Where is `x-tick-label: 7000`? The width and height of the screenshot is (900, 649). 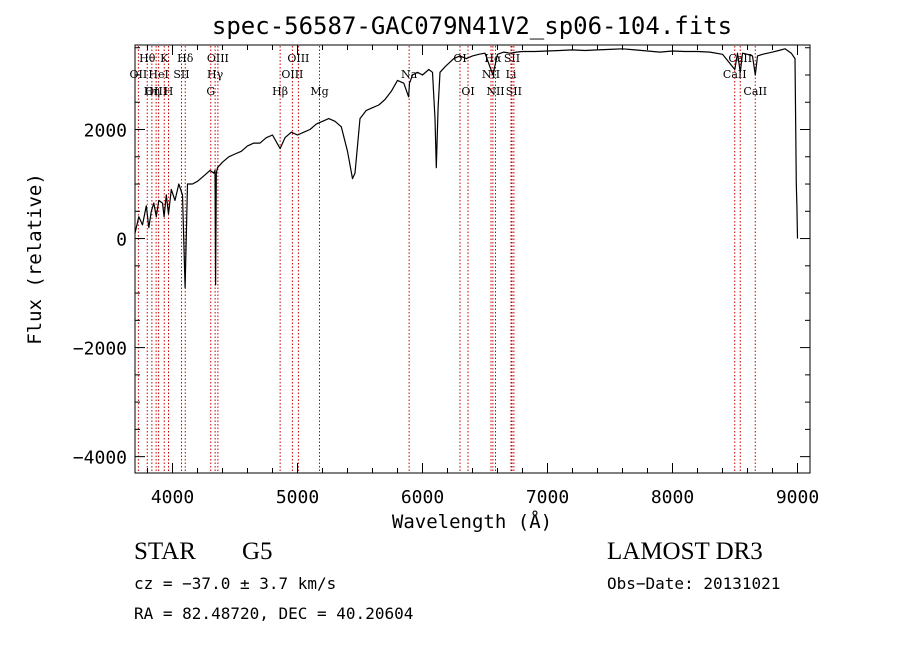 x-tick-label: 7000 is located at coordinates (547, 497).